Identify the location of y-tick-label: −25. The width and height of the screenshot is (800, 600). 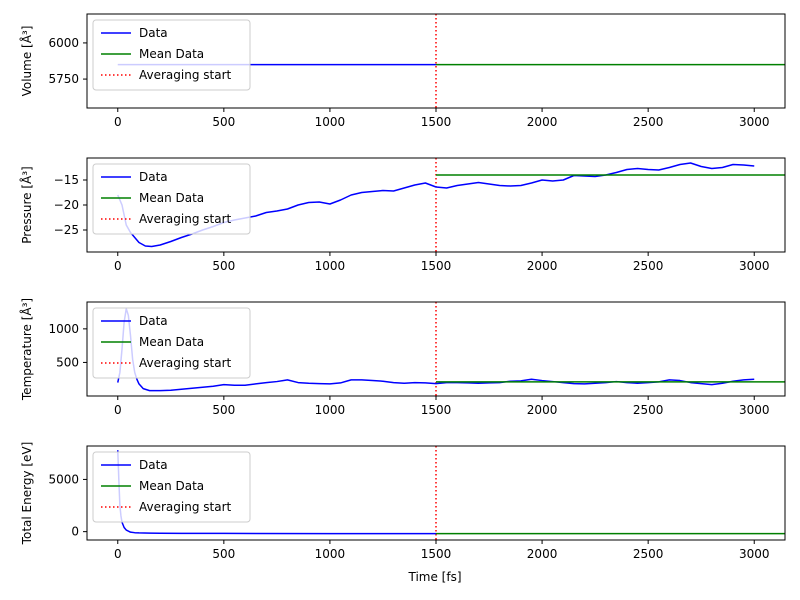
(66, 230).